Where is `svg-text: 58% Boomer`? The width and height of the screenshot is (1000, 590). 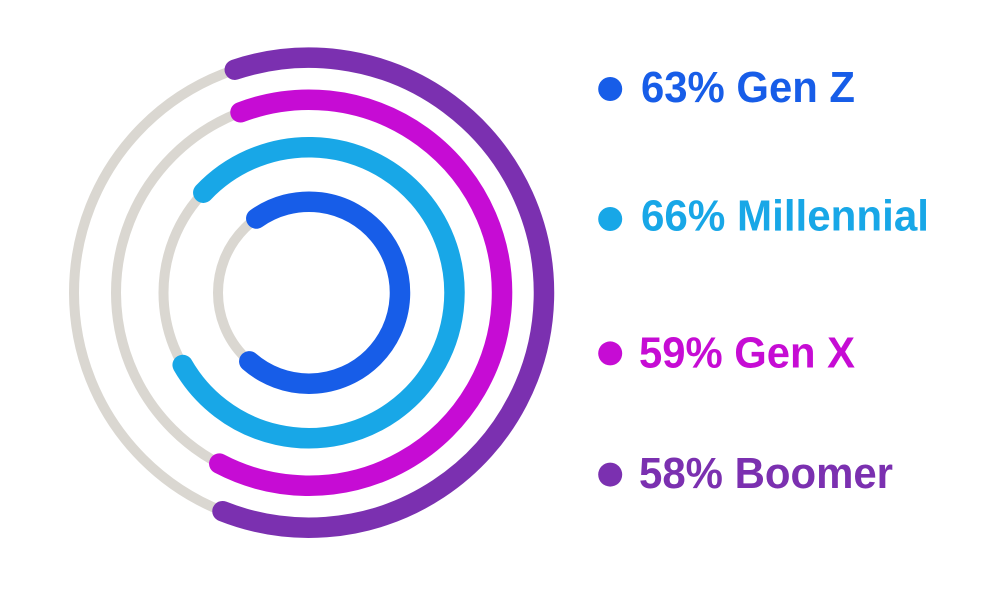 svg-text: 58% Boomer is located at coordinates (766, 473).